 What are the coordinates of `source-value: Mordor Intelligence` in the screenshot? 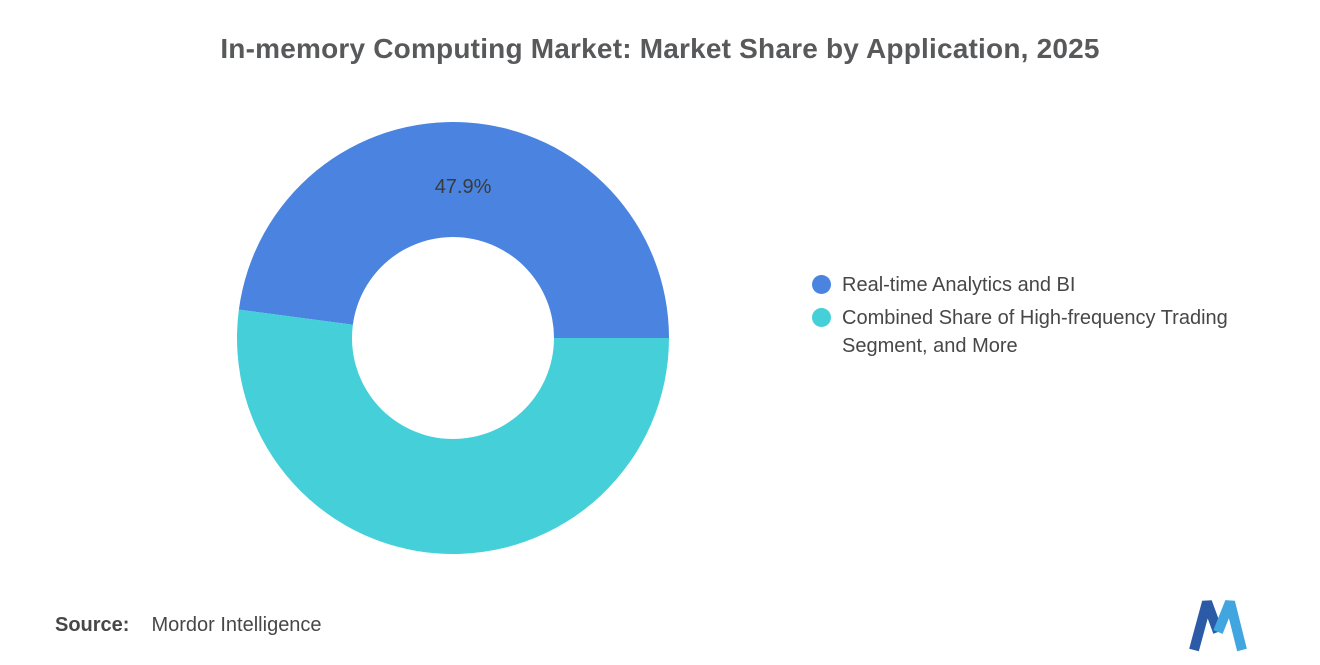 It's located at (236, 625).